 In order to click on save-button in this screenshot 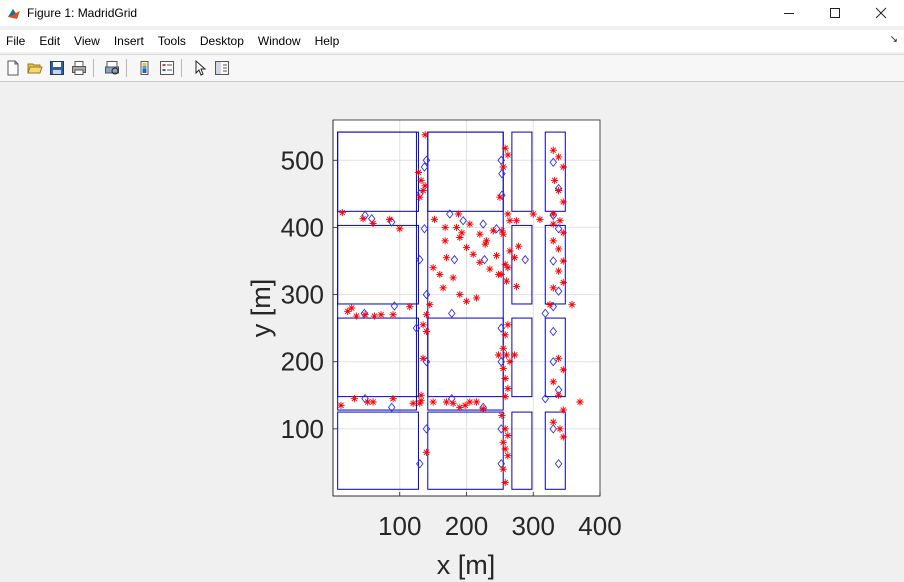, I will do `click(56, 68)`.